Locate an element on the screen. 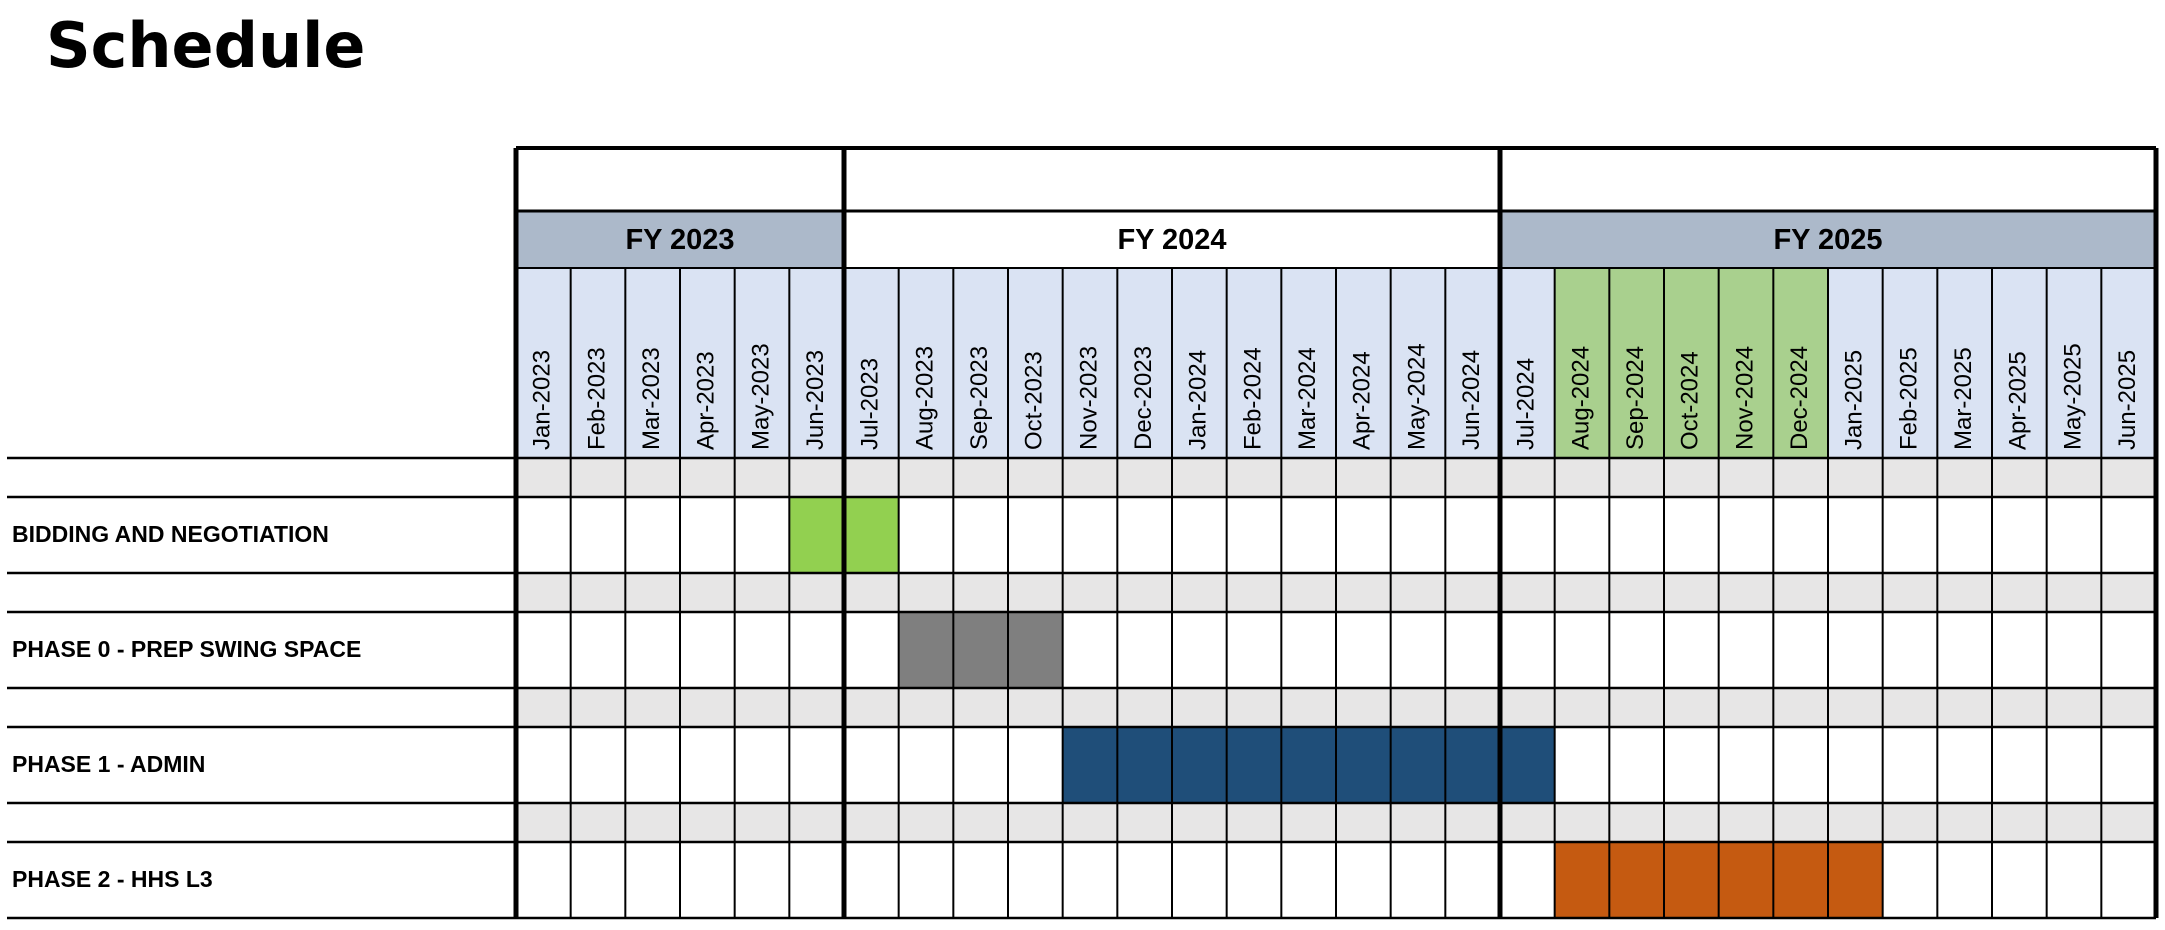 This screenshot has width=2165, height=930. month-label: Dec-2023 is located at coordinates (1143, 398).